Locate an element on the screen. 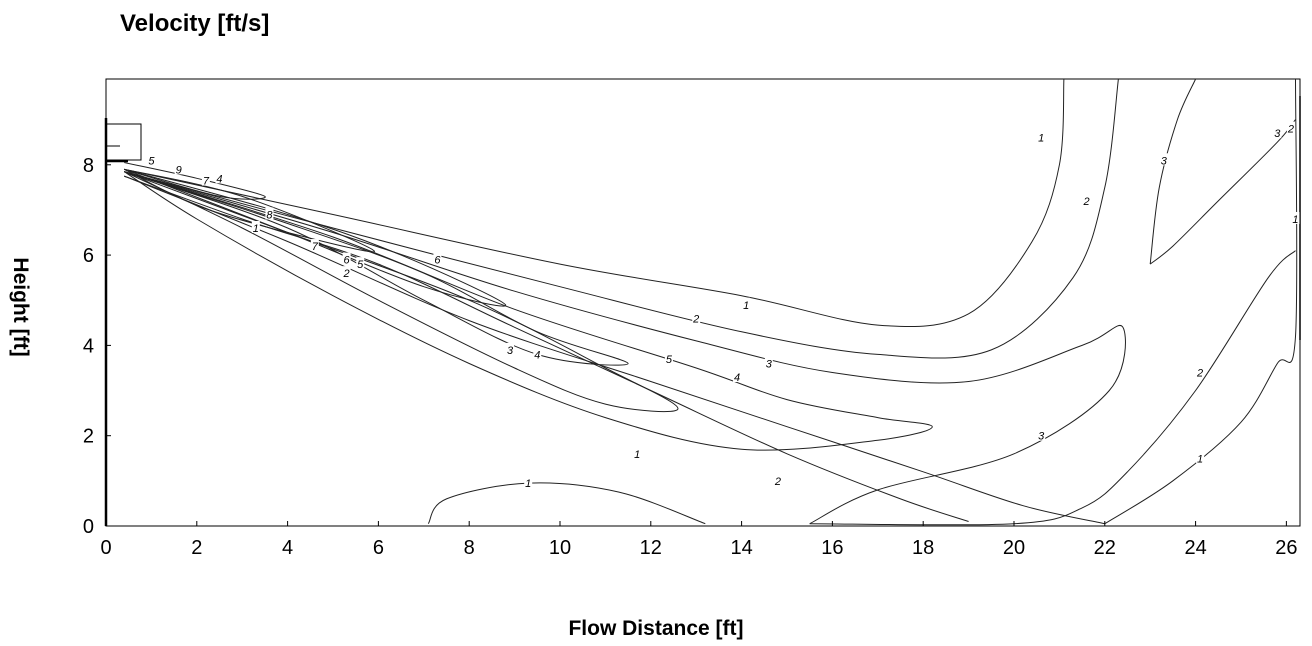 Image resolution: width=1312 pixels, height=646 pixels. x-tick-label: 16 is located at coordinates (832, 548).